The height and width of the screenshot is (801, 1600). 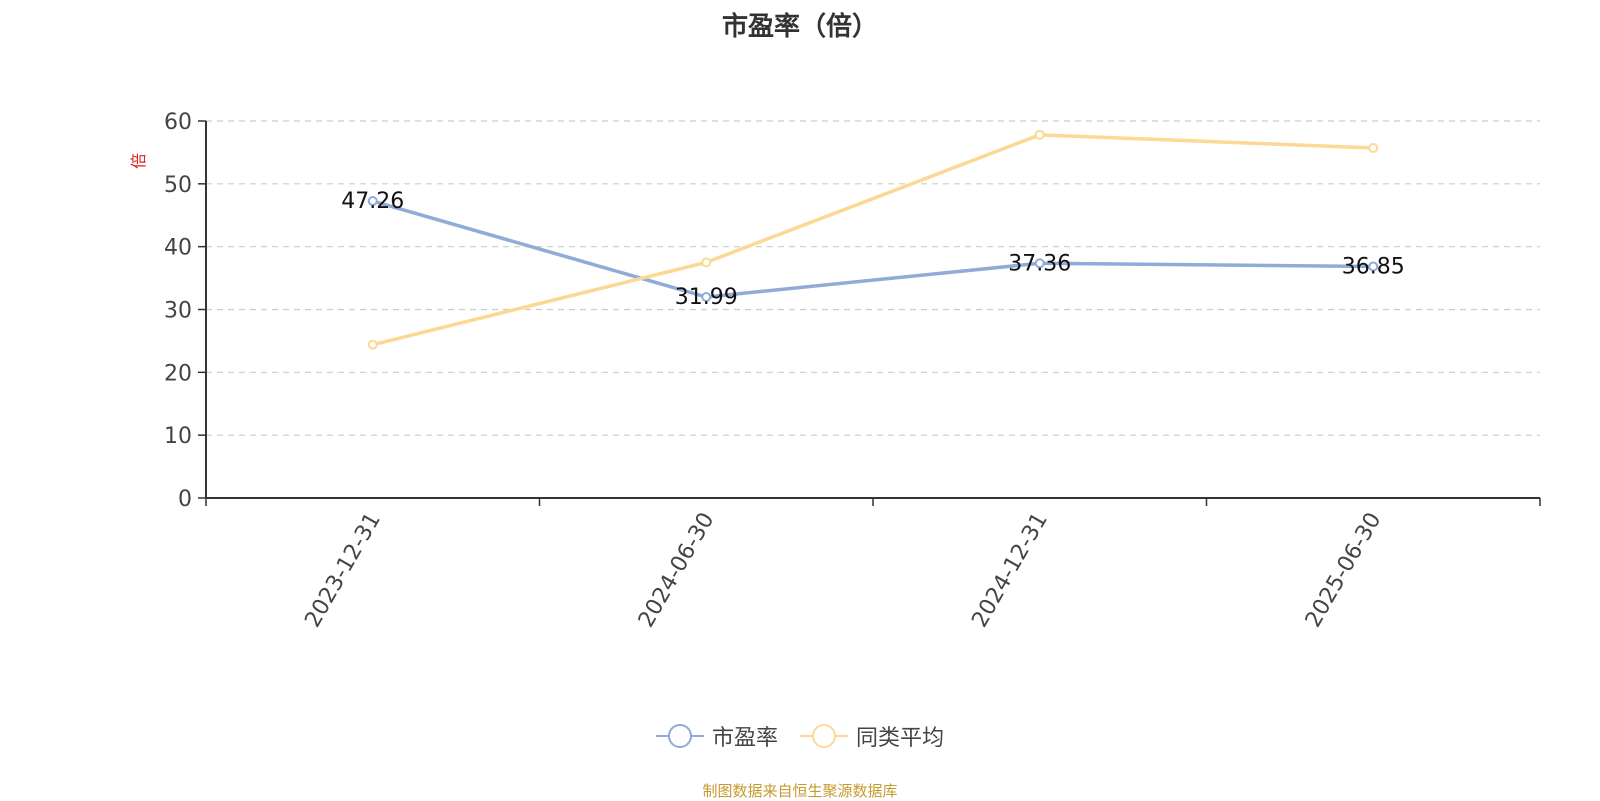 I want to click on legend-item-peer-avg: 同类平均, so click(x=872, y=736).